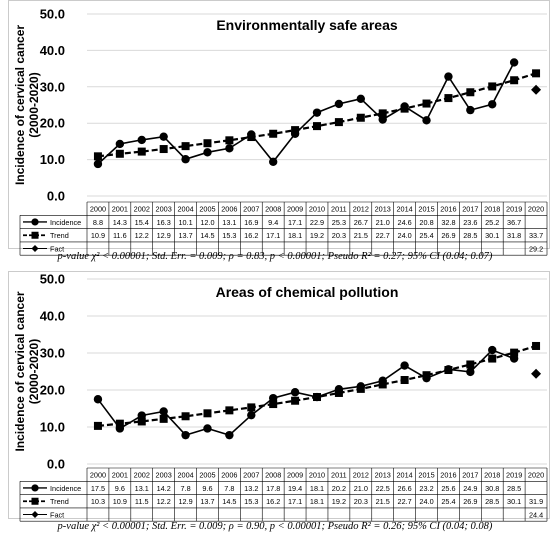 This screenshot has height=541, width=550. Describe the element at coordinates (307, 25) in the screenshot. I see `chart-title: Environmentally safe areas` at that location.